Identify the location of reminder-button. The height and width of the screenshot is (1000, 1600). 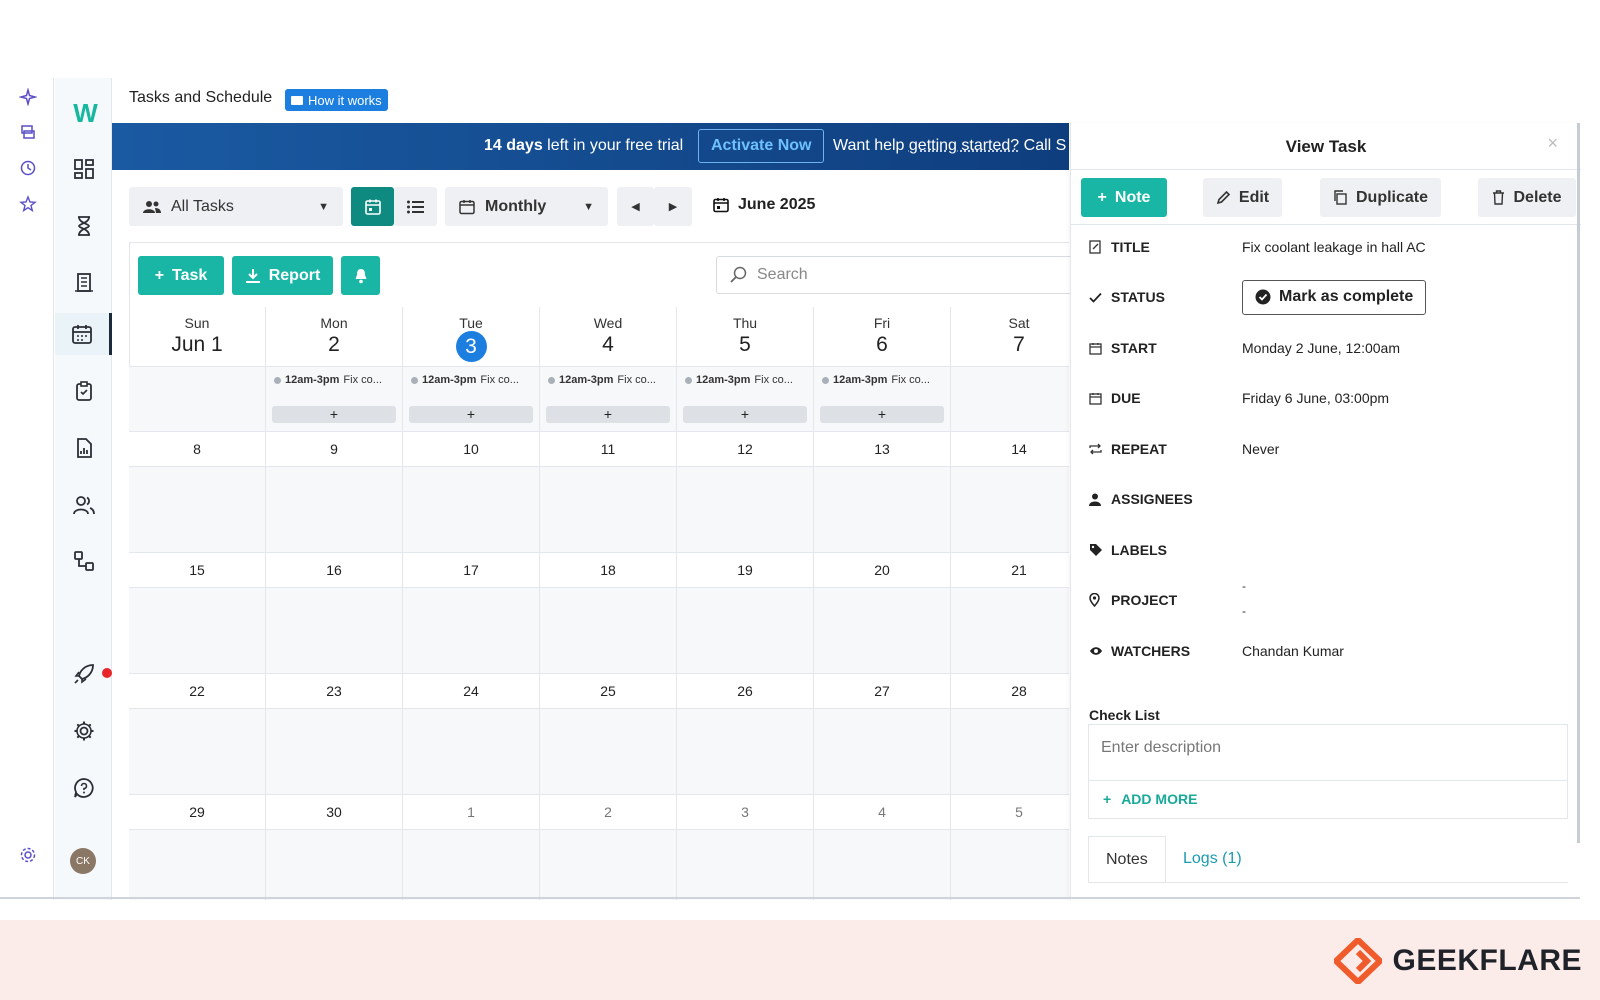
(360, 275).